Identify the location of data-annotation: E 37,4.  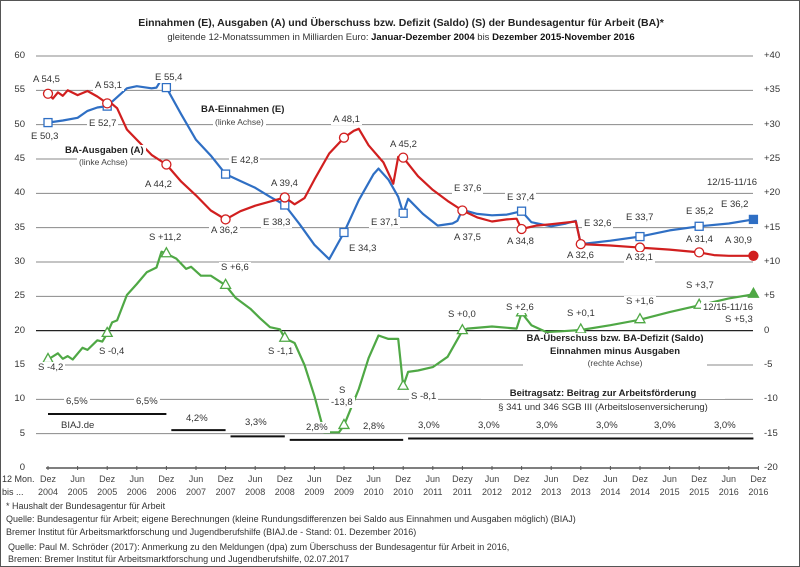
(521, 197).